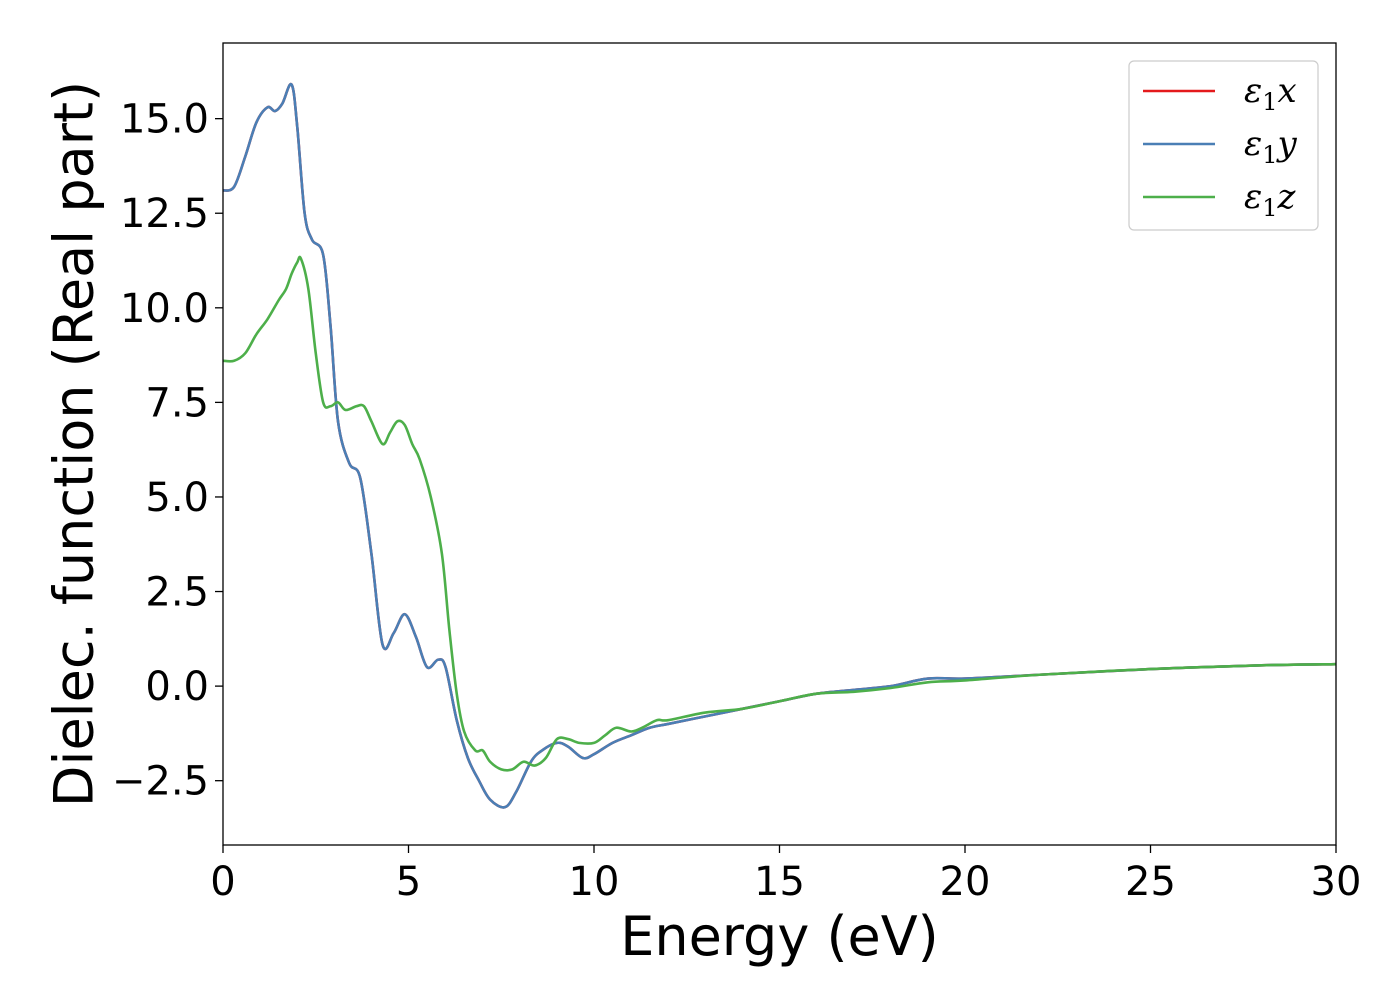 The width and height of the screenshot is (1400, 1000). What do you see at coordinates (1336, 882) in the screenshot?
I see `x-tick-label: 30` at bounding box center [1336, 882].